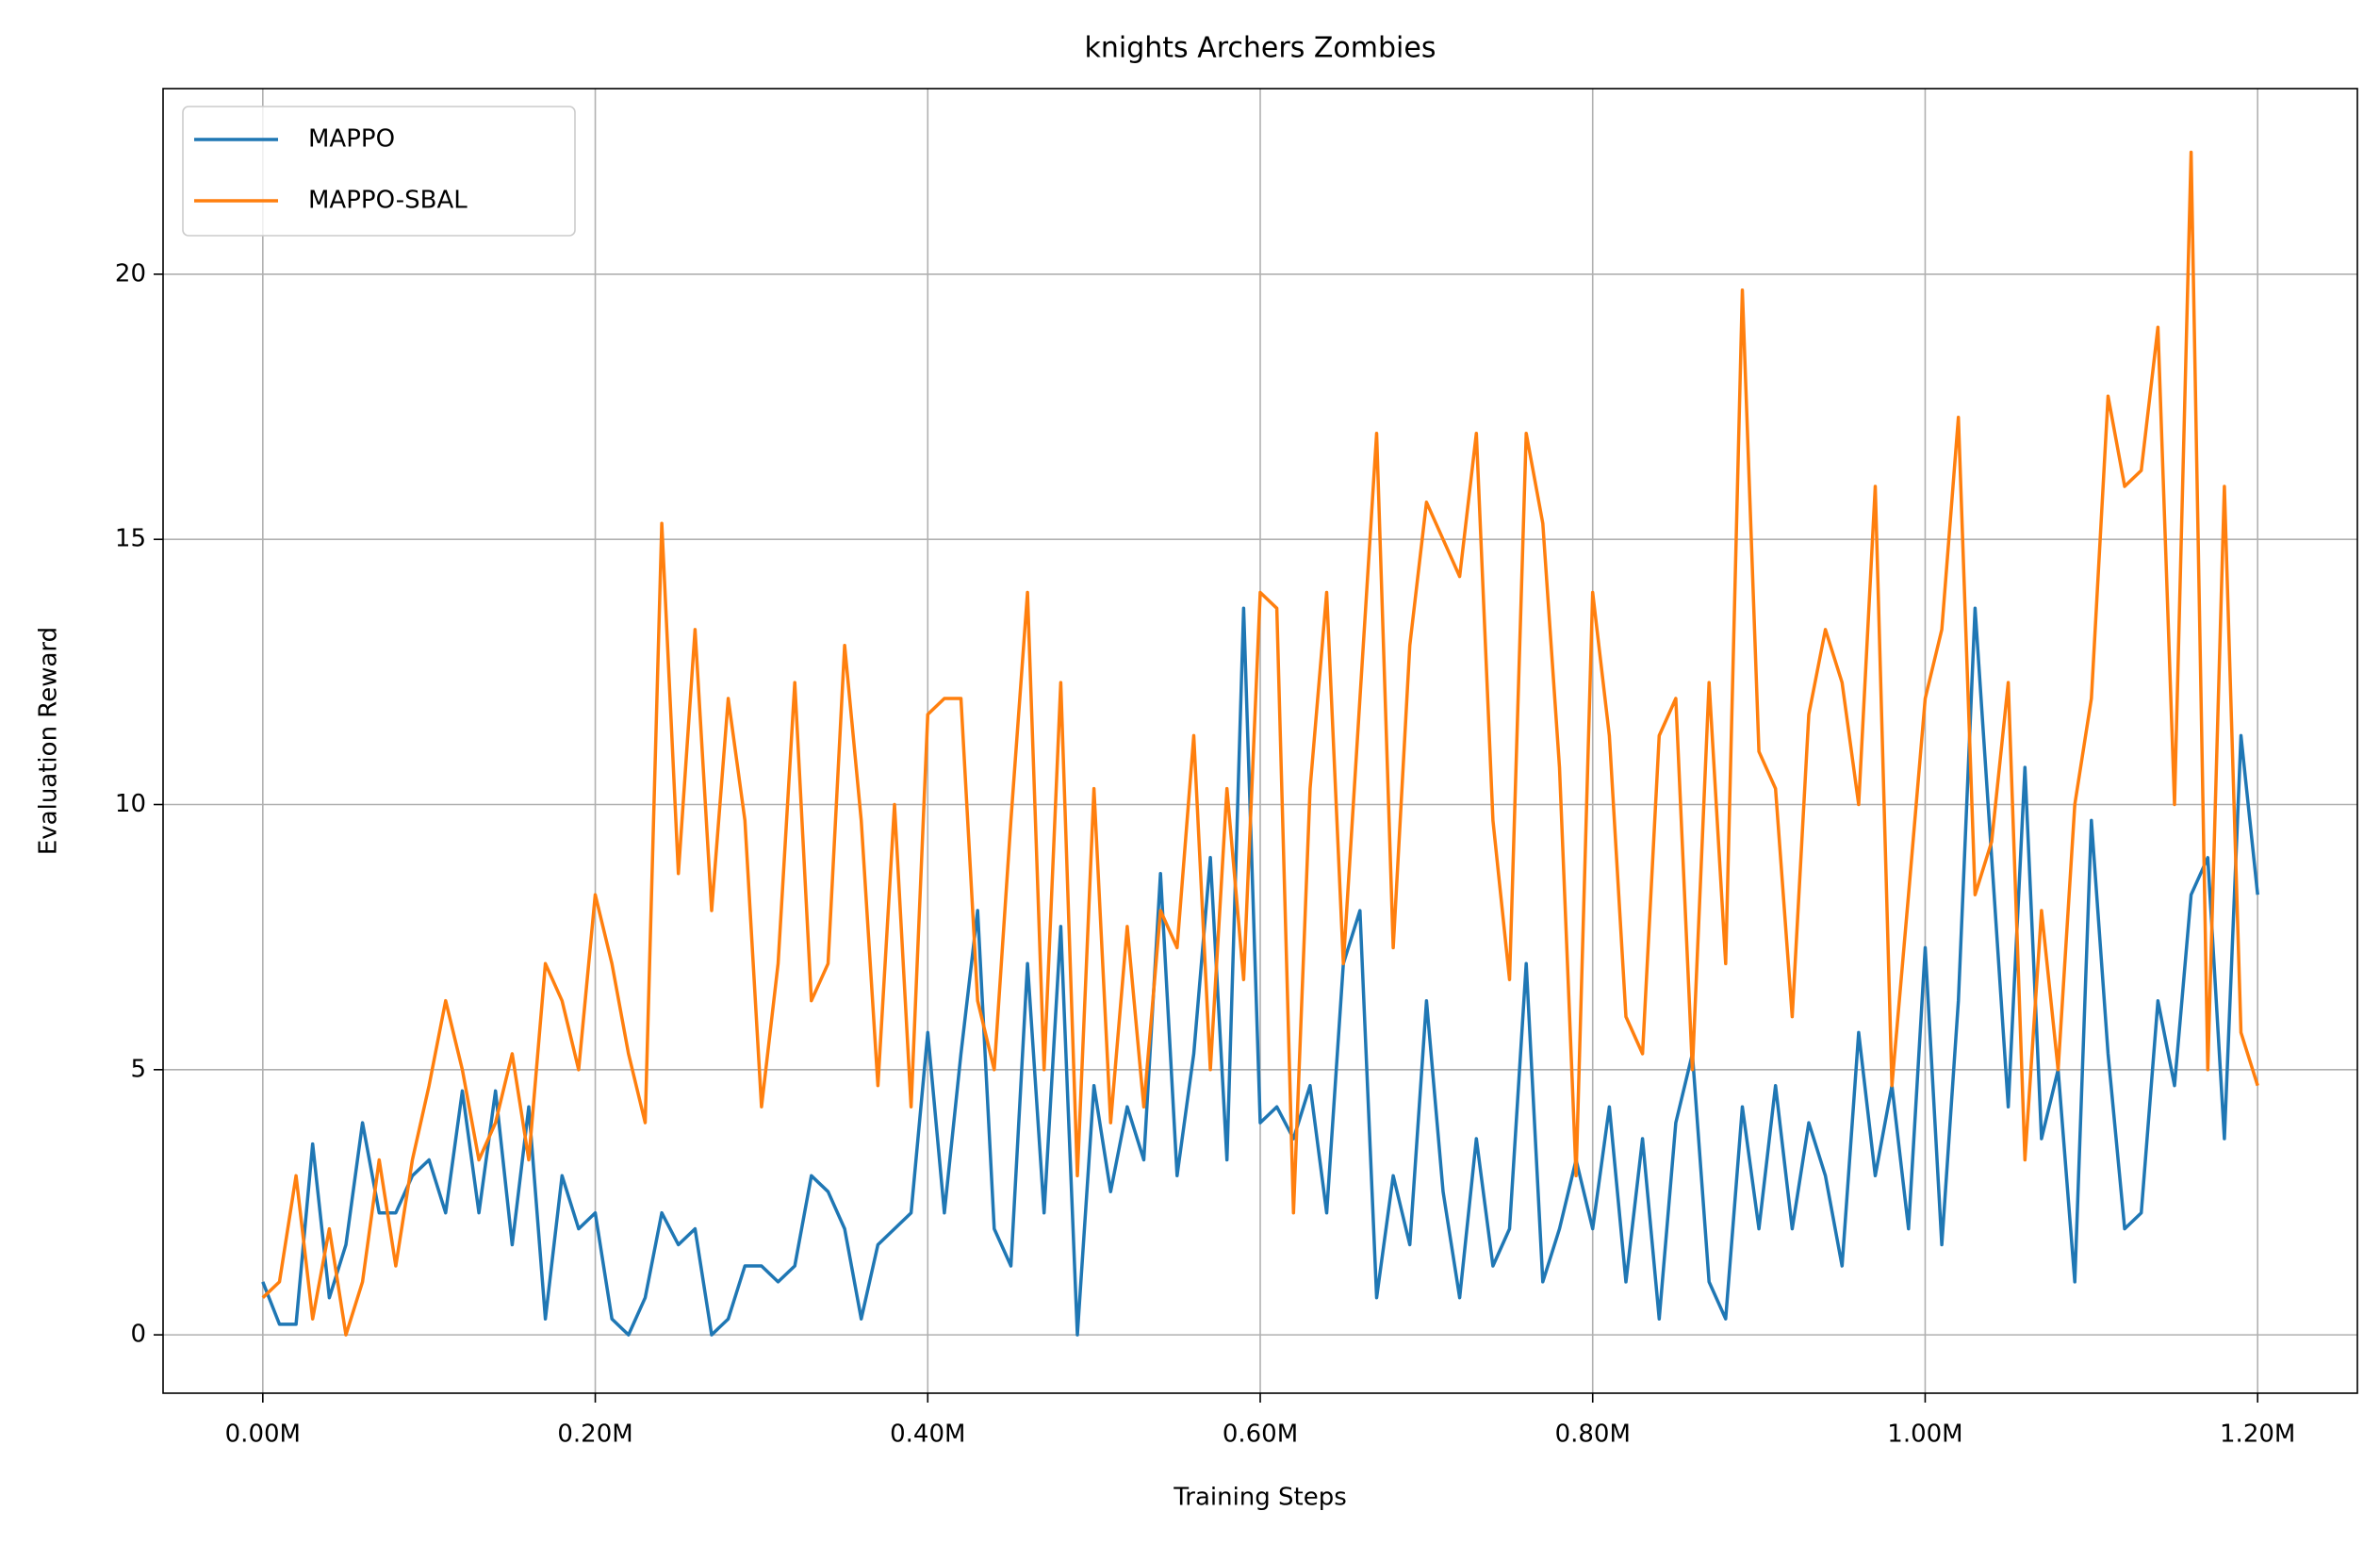 The width and height of the screenshot is (2380, 1544). Describe the element at coordinates (130, 804) in the screenshot. I see `y-tick-label: 10` at that location.